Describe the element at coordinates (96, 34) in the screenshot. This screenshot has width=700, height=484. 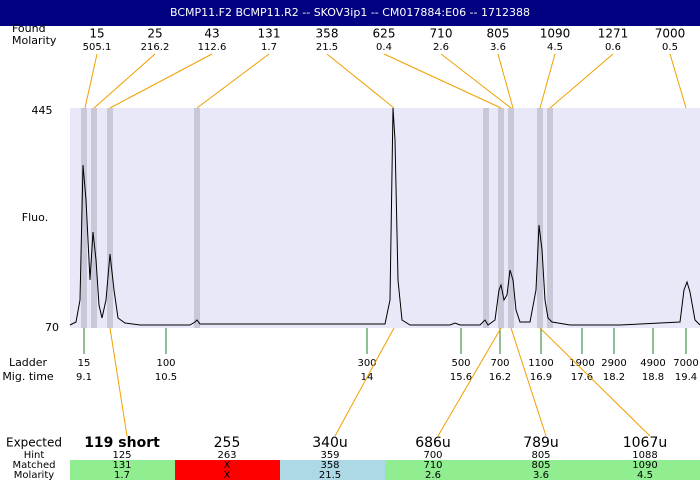
I see `peak-size: 15` at that location.